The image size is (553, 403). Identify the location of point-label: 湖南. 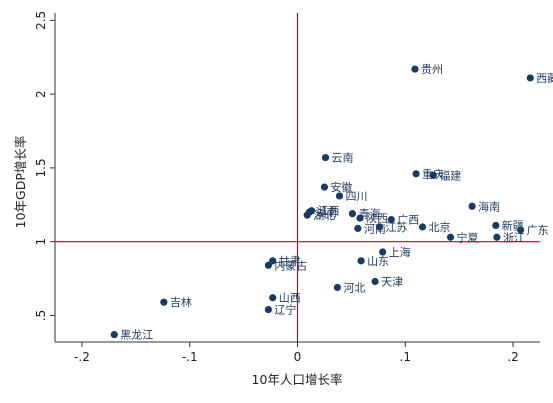
(326, 212).